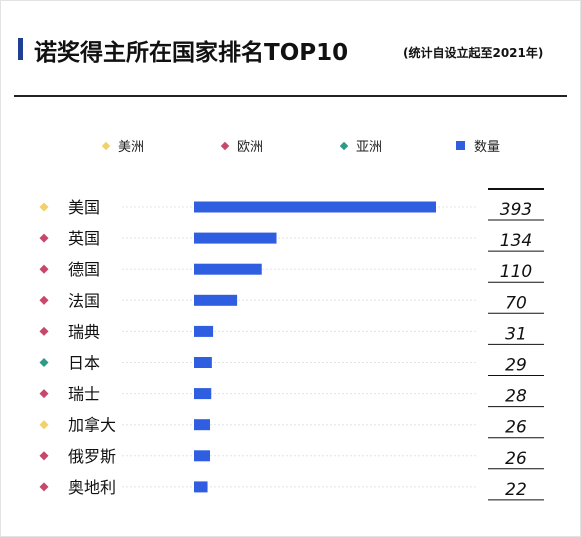  Describe the element at coordinates (473, 53) in the screenshot. I see `page-subtitle: (统计自设立起至2021年)` at that location.